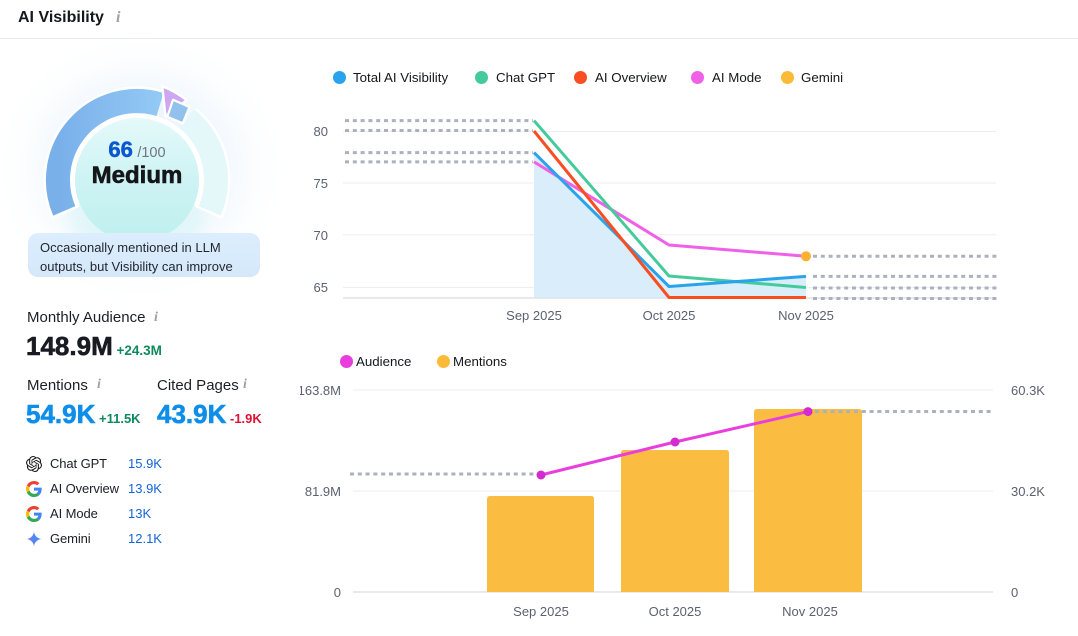 This screenshot has height=636, width=1078. What do you see at coordinates (320, 390) in the screenshot?
I see `svg-text: 163.8M` at bounding box center [320, 390].